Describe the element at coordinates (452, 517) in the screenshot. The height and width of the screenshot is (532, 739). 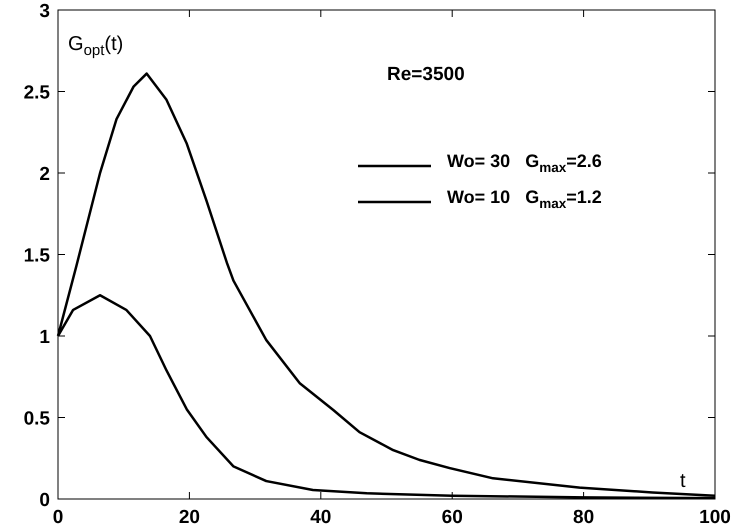
I see `x-tick-label: 60` at that location.